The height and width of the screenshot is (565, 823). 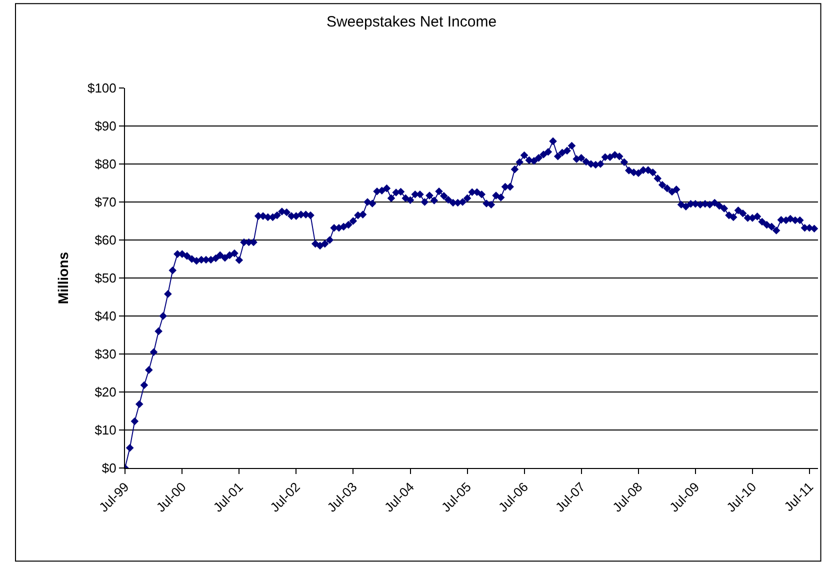 I want to click on y-tick-label: $90, so click(x=105, y=126).